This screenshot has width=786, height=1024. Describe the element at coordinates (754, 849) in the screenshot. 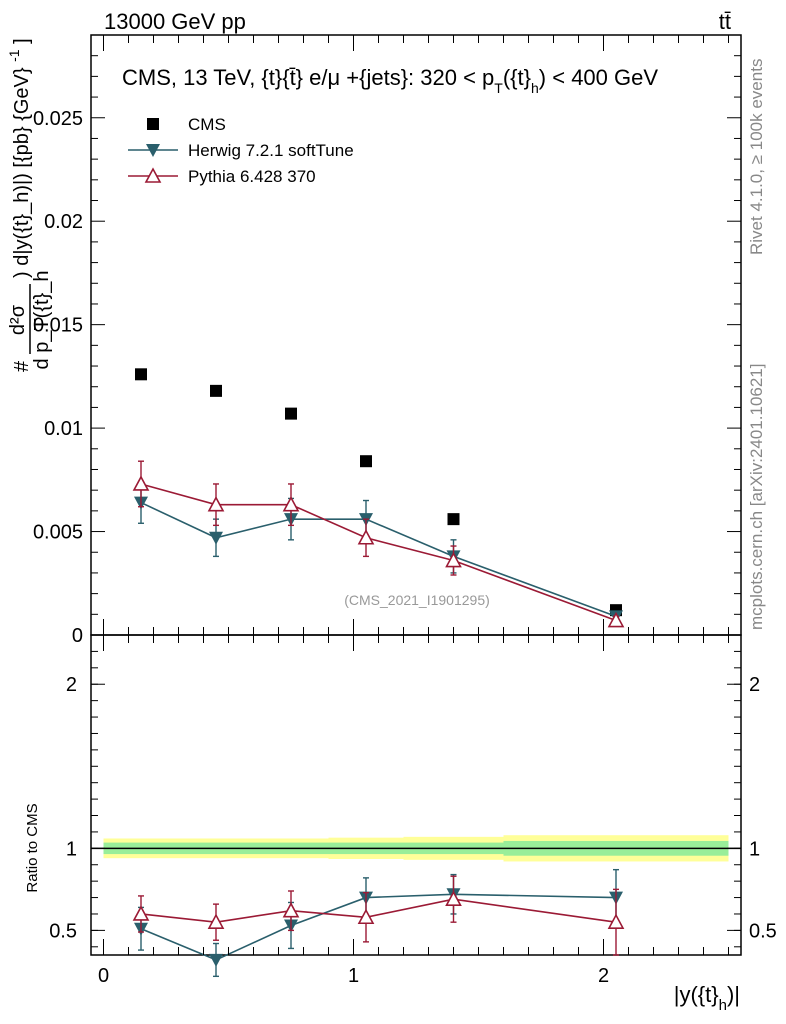

I see `ratio-y-tick-label-right: 1` at that location.